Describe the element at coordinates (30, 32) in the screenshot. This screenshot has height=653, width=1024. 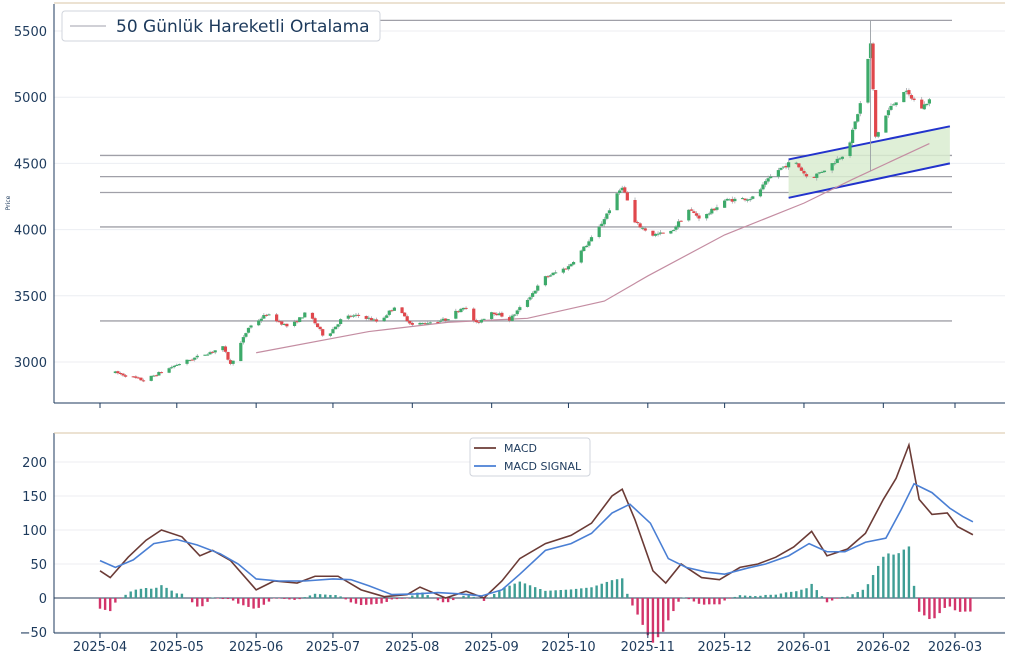
I see `price-y-tick-label: 5500` at that location.